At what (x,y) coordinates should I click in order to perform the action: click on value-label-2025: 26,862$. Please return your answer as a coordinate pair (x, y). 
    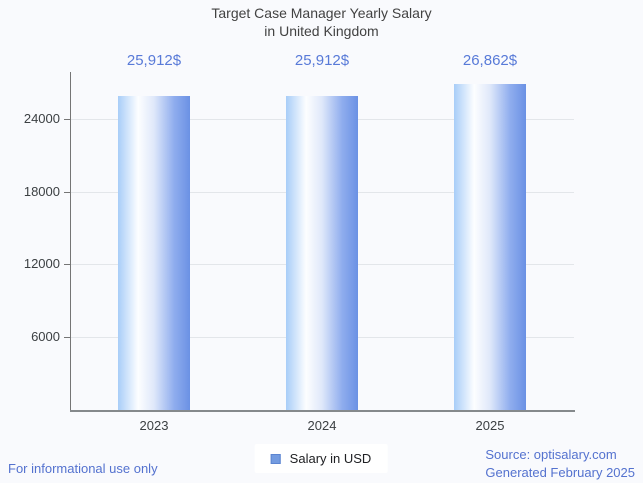
    Looking at the image, I should click on (490, 60).